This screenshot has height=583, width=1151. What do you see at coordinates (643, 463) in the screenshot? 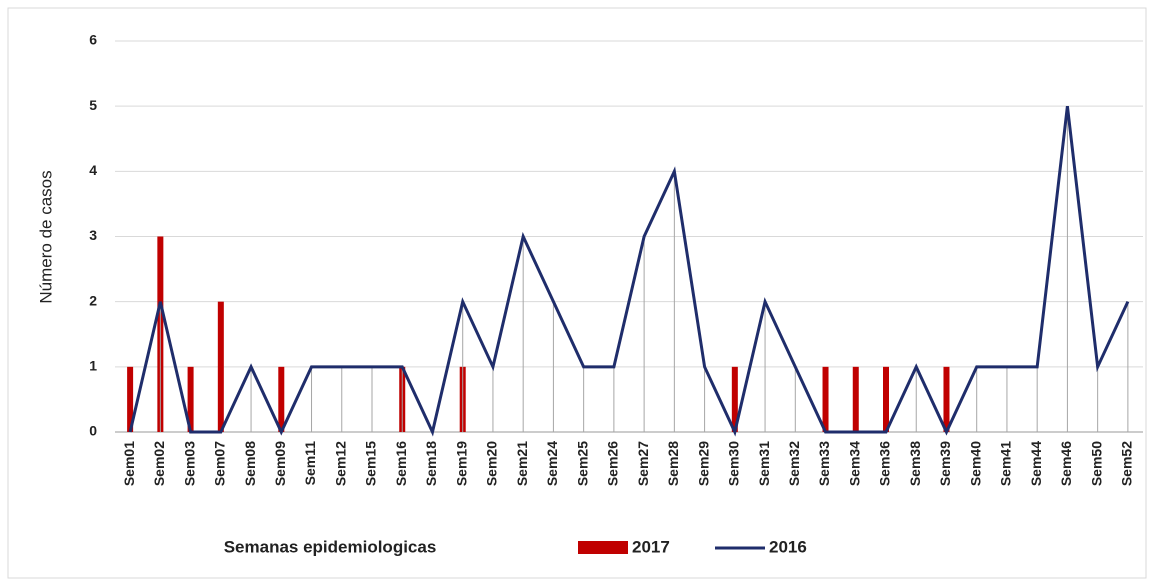
I see `x-tick-label: Sem27` at bounding box center [643, 463].